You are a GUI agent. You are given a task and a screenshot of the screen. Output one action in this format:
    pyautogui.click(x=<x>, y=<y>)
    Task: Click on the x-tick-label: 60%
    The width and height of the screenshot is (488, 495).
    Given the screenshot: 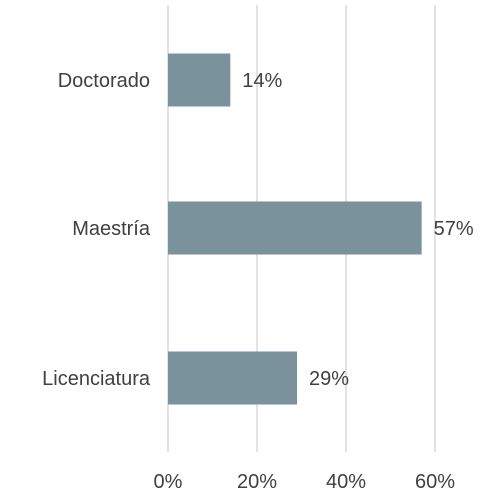 What is the action you would take?
    pyautogui.click(x=435, y=482)
    